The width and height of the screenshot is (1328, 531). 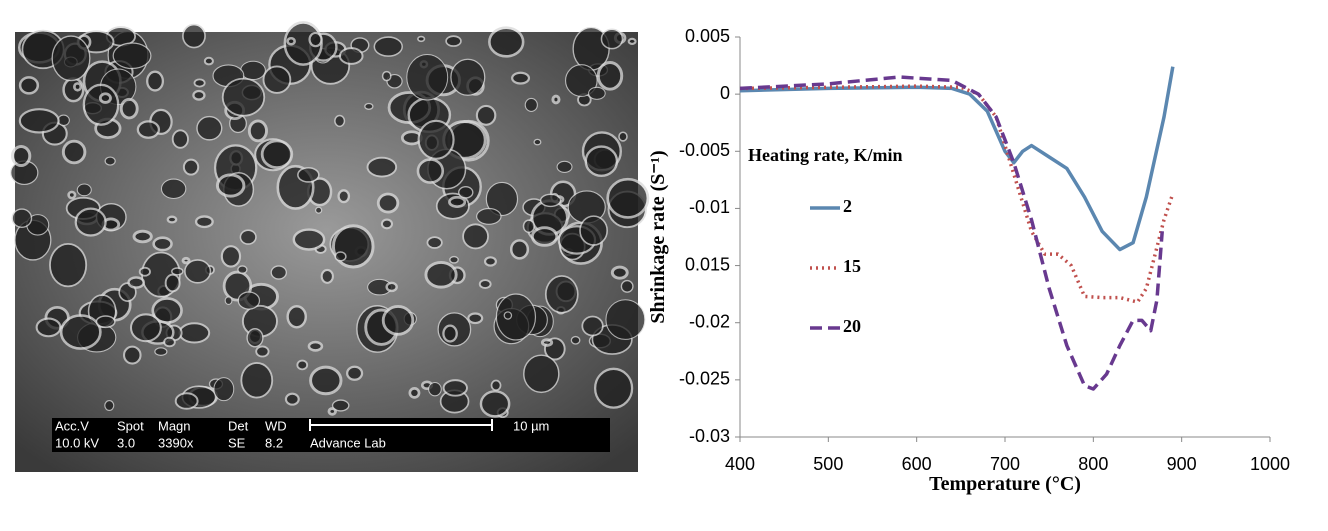 I want to click on info-label: Magn, so click(x=174, y=425).